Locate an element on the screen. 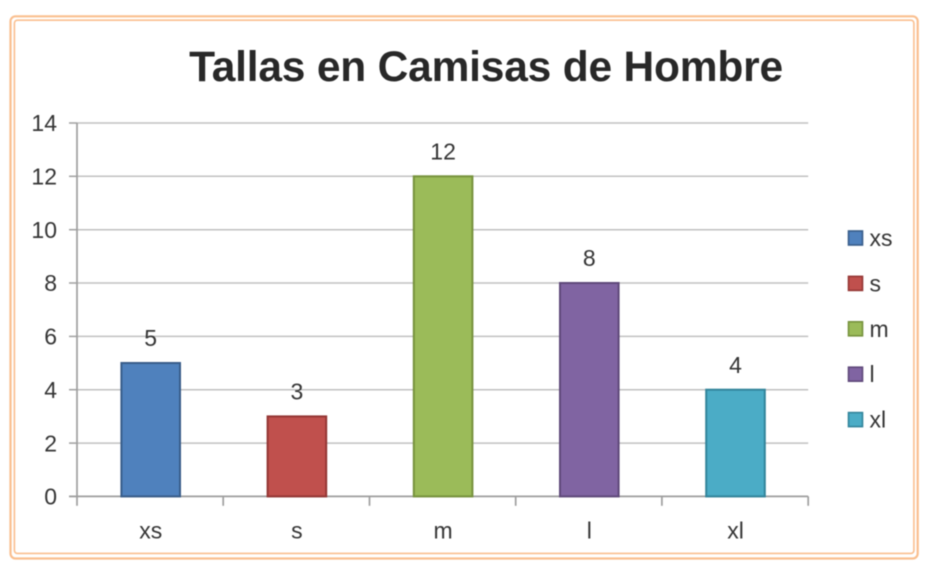  svg-text: 0 is located at coordinates (50, 497).